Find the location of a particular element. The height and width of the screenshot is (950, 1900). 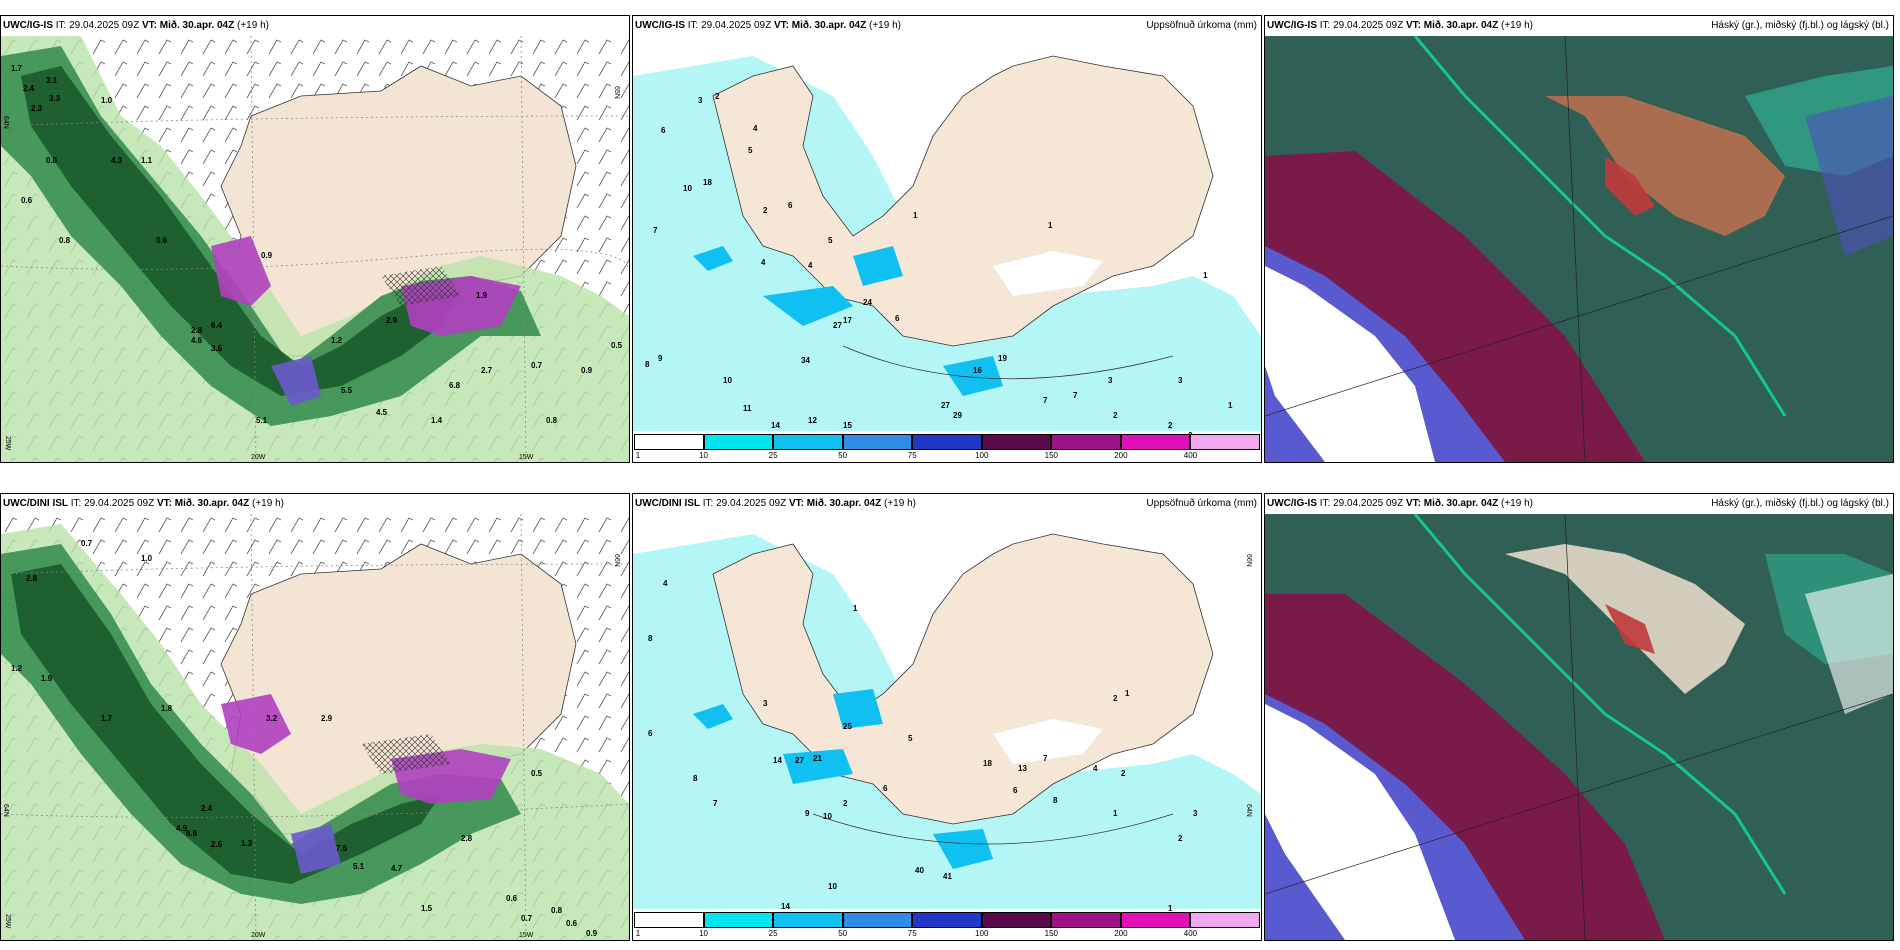

value-label: 19 is located at coordinates (1002, 358).